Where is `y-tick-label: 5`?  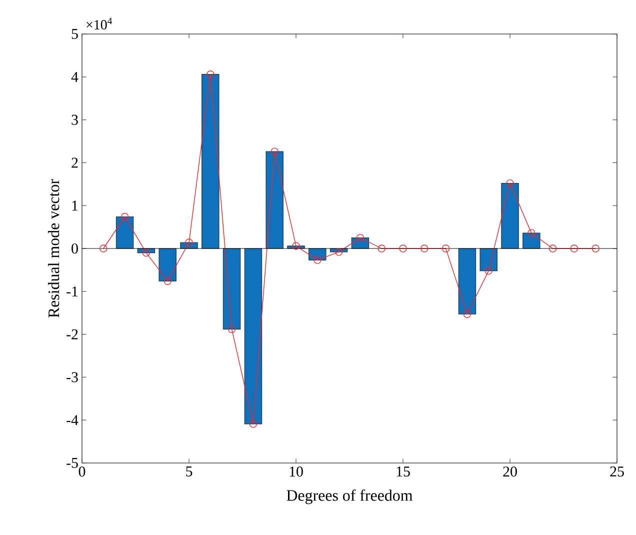 y-tick-label: 5 is located at coordinates (75, 34).